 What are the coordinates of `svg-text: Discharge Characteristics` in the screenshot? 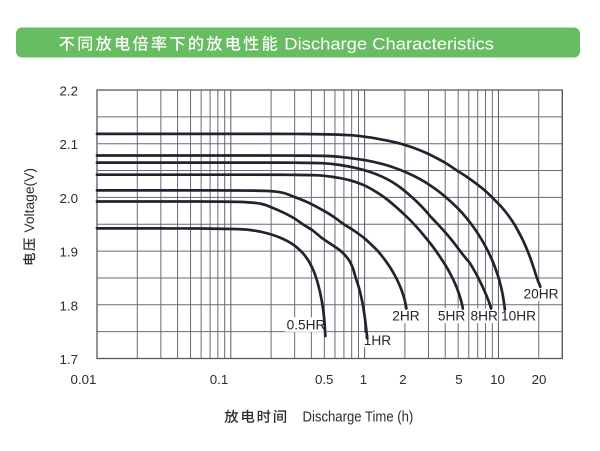 It's located at (389, 44).